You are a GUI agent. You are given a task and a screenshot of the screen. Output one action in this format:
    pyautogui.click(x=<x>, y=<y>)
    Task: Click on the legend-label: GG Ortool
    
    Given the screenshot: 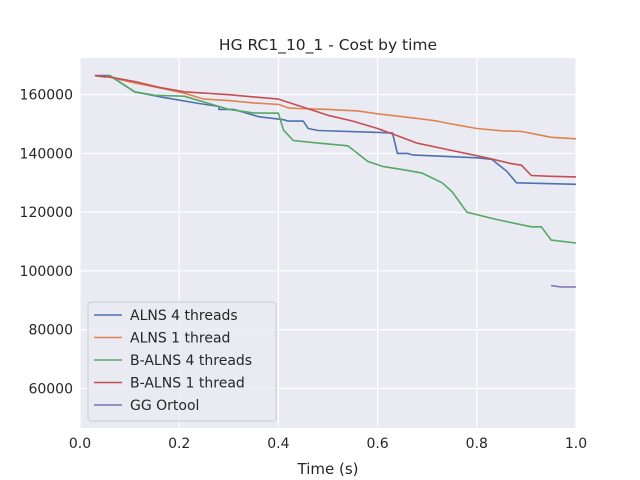 What is the action you would take?
    pyautogui.click(x=164, y=406)
    